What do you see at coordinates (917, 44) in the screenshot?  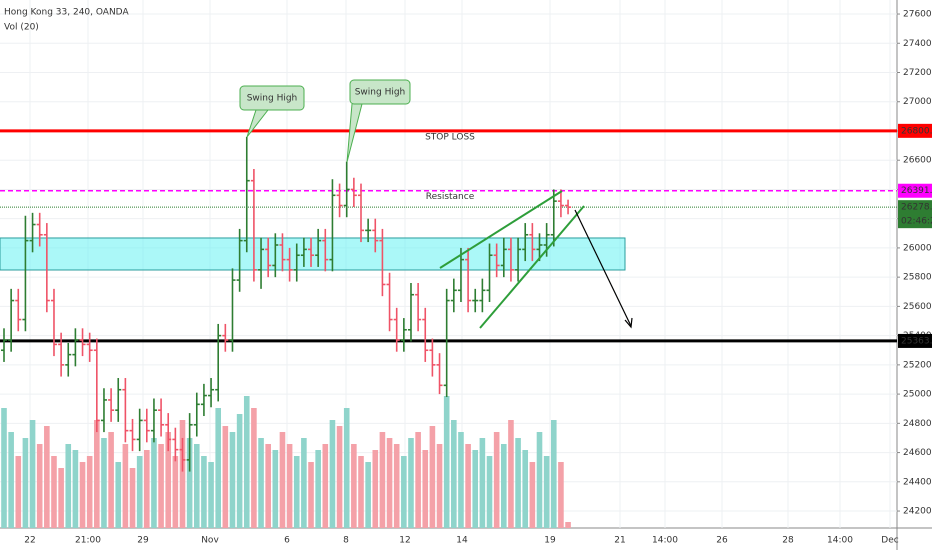 I see `y-tick-label: 27400.0` at bounding box center [917, 44].